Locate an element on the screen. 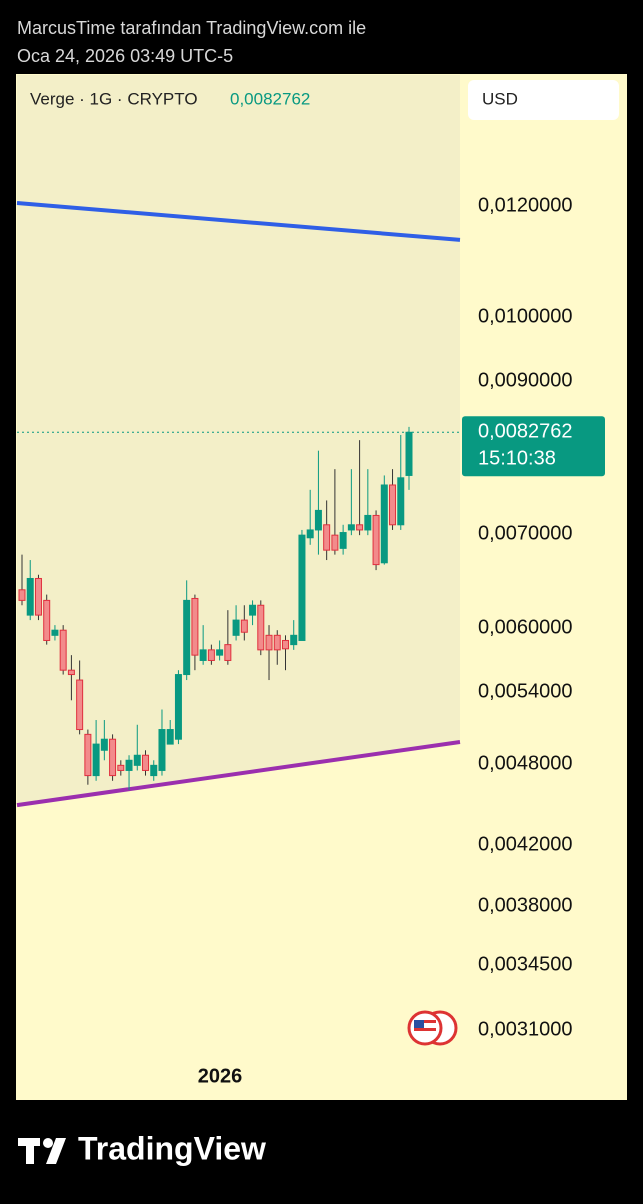 This screenshot has height=1204, width=643. last-price-label: 0,0082762 is located at coordinates (525, 432).